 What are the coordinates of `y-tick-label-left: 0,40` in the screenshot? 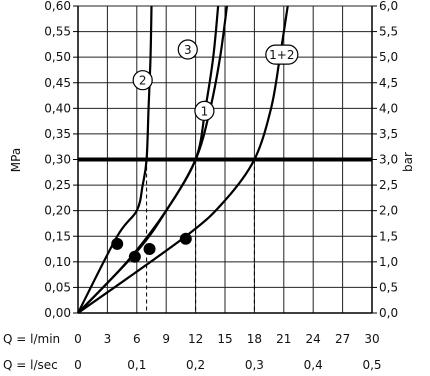 It's located at (57, 108).